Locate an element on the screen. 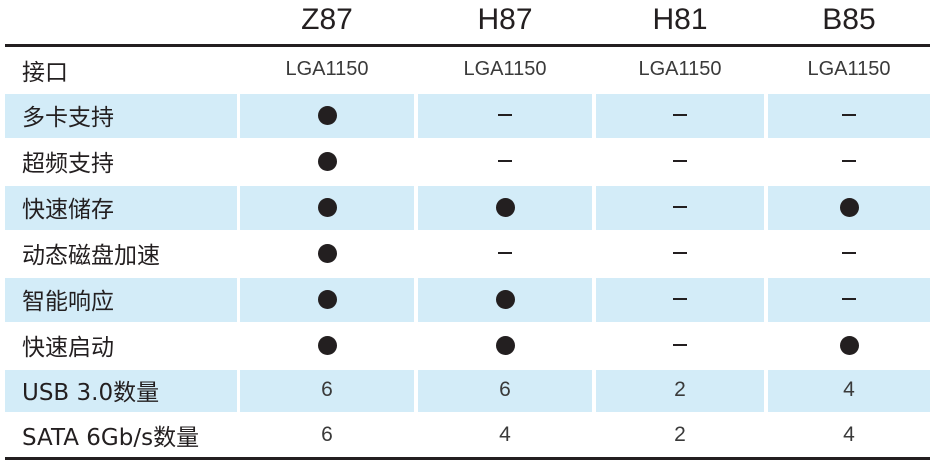  row-label: 多卡支持 is located at coordinates (68, 118).